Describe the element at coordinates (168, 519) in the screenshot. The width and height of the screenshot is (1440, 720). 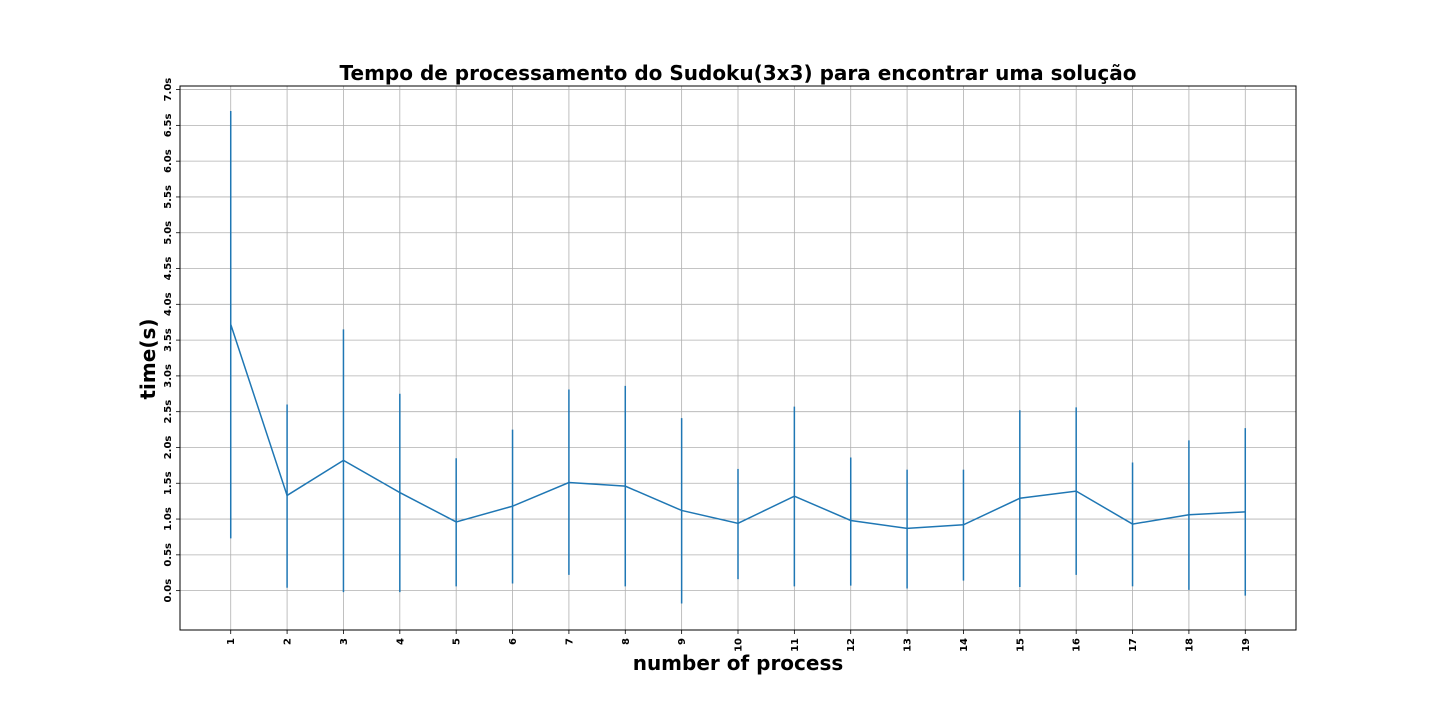
I see `y-tick-label: 1.0s` at that location.